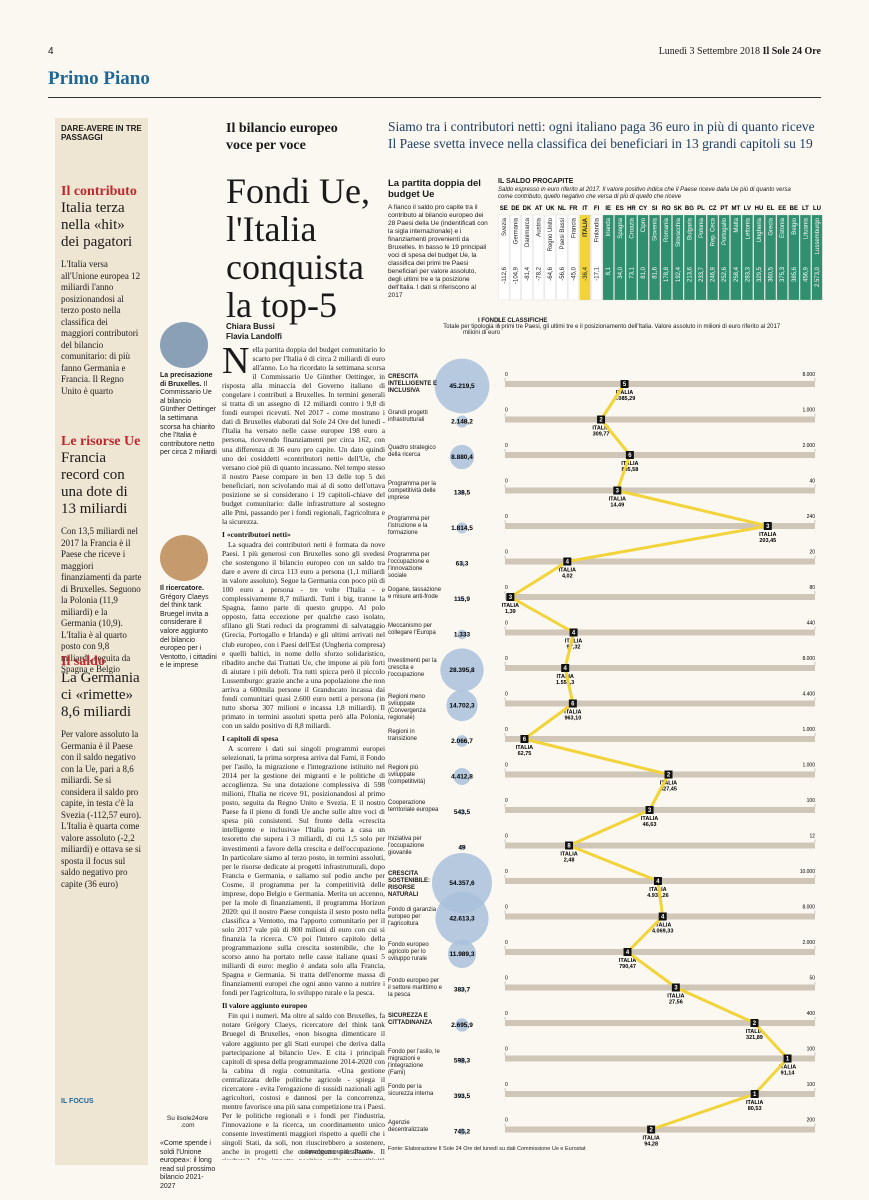 The width and height of the screenshot is (869, 1200). I want to click on sidebar-label: Il saldo, so click(83, 661).